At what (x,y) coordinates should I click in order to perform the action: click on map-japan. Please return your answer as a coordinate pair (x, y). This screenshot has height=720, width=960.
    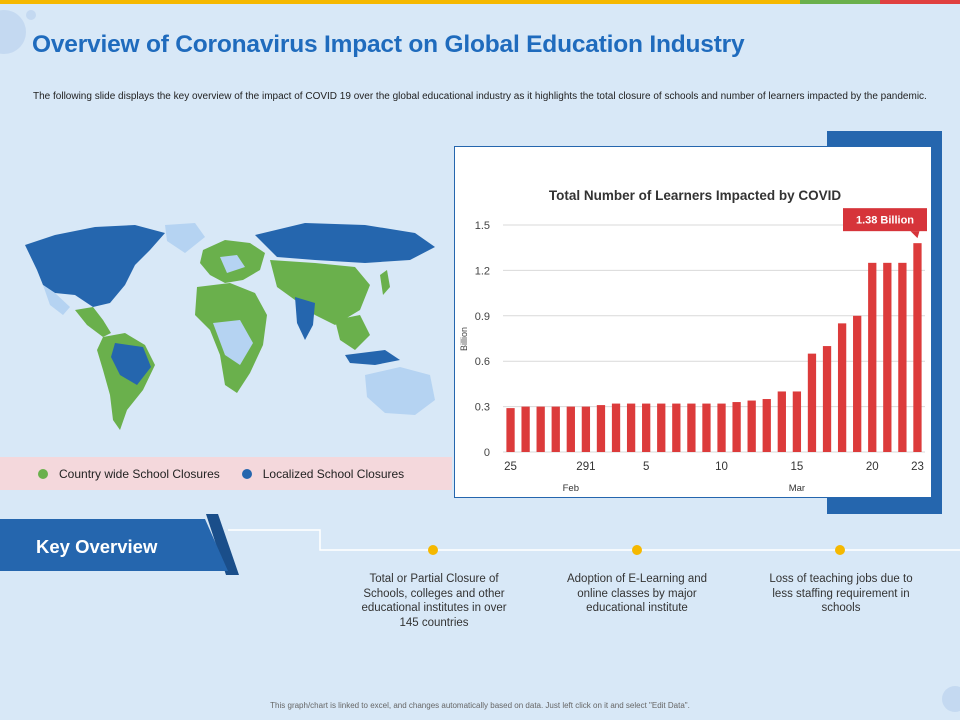
    Looking at the image, I should click on (385, 282).